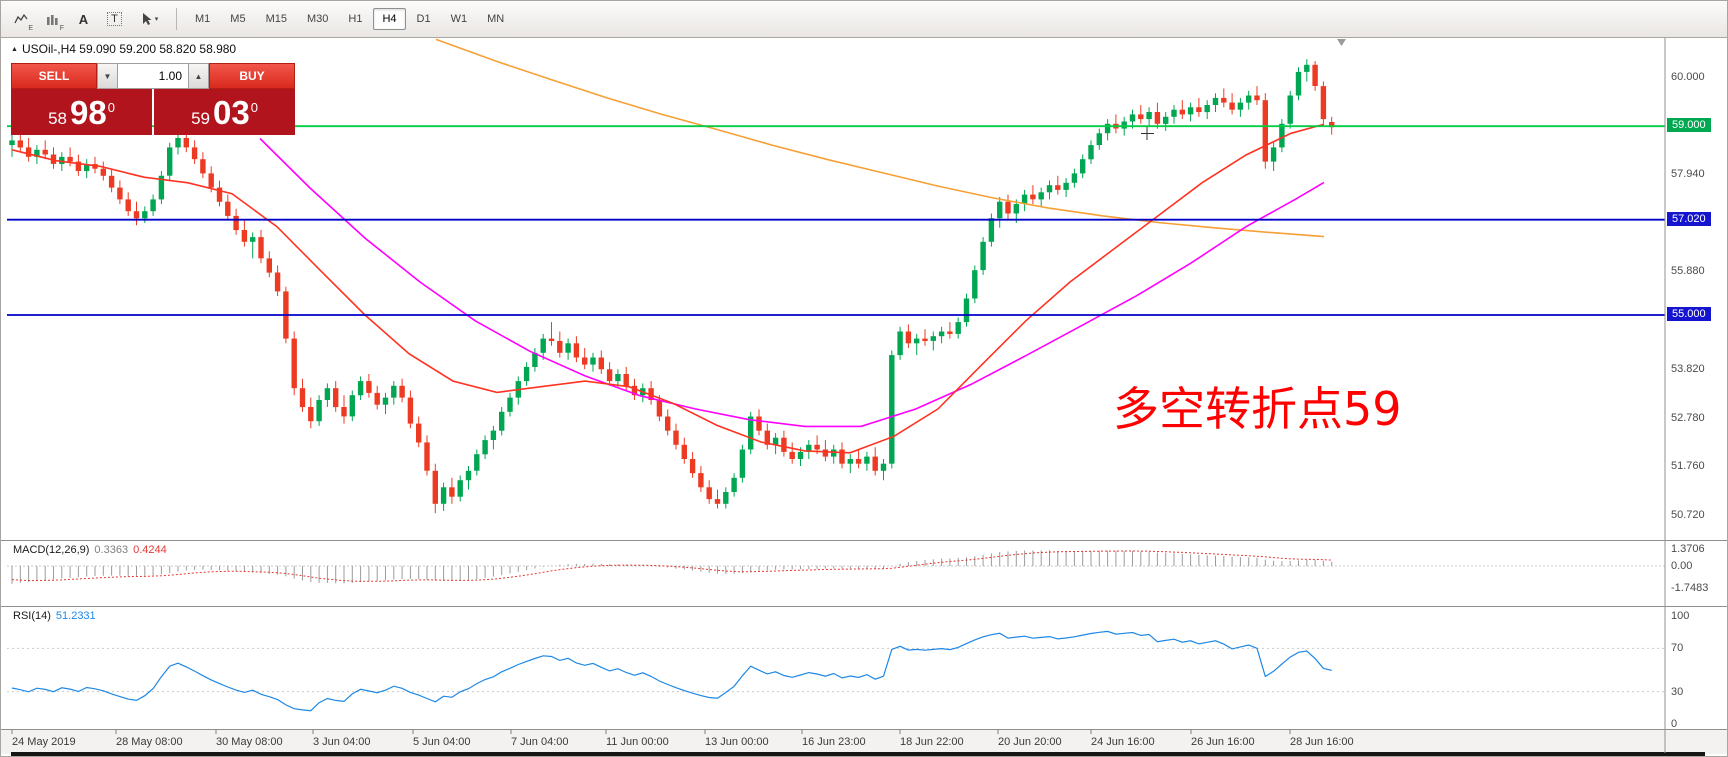  What do you see at coordinates (276, 19) in the screenshot?
I see `timeframe-M15: M15` at bounding box center [276, 19].